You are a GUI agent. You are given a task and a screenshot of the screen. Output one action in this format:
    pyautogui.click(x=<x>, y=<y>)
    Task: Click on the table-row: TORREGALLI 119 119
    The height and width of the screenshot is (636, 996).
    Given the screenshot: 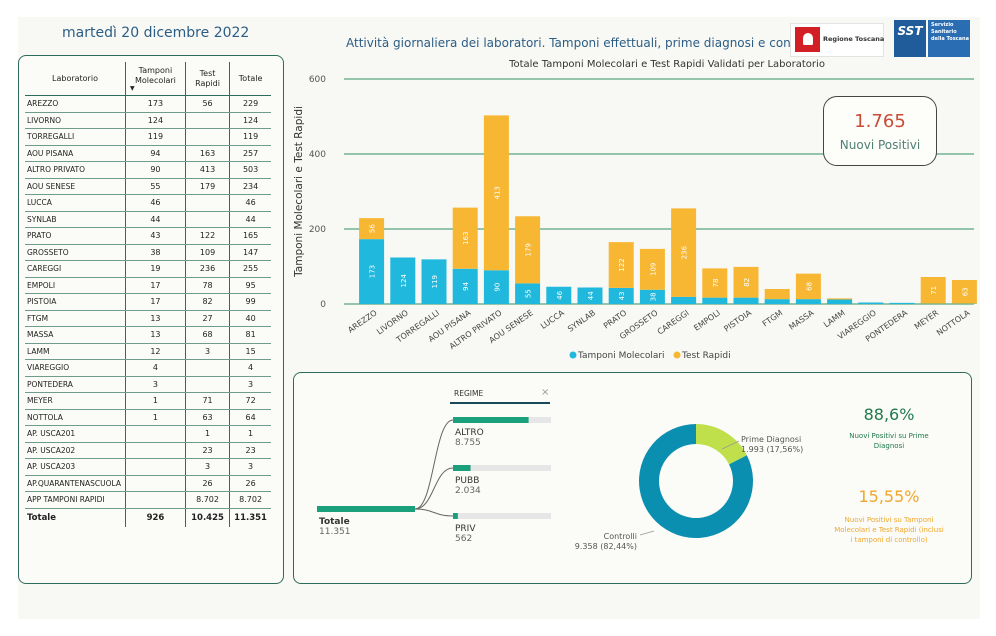 What is the action you would take?
    pyautogui.click(x=148, y=137)
    